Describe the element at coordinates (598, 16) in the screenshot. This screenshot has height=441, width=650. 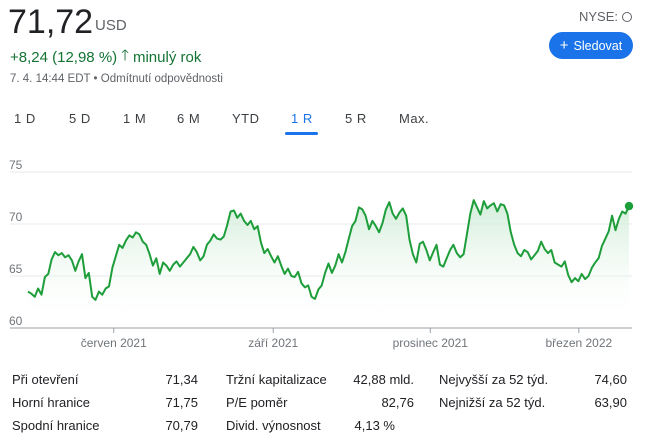
I see `exchange-name: NYSE:` at that location.